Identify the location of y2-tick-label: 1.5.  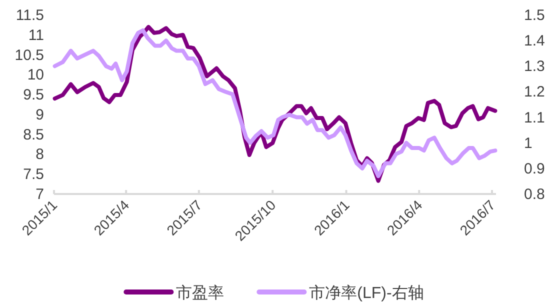
(534, 15).